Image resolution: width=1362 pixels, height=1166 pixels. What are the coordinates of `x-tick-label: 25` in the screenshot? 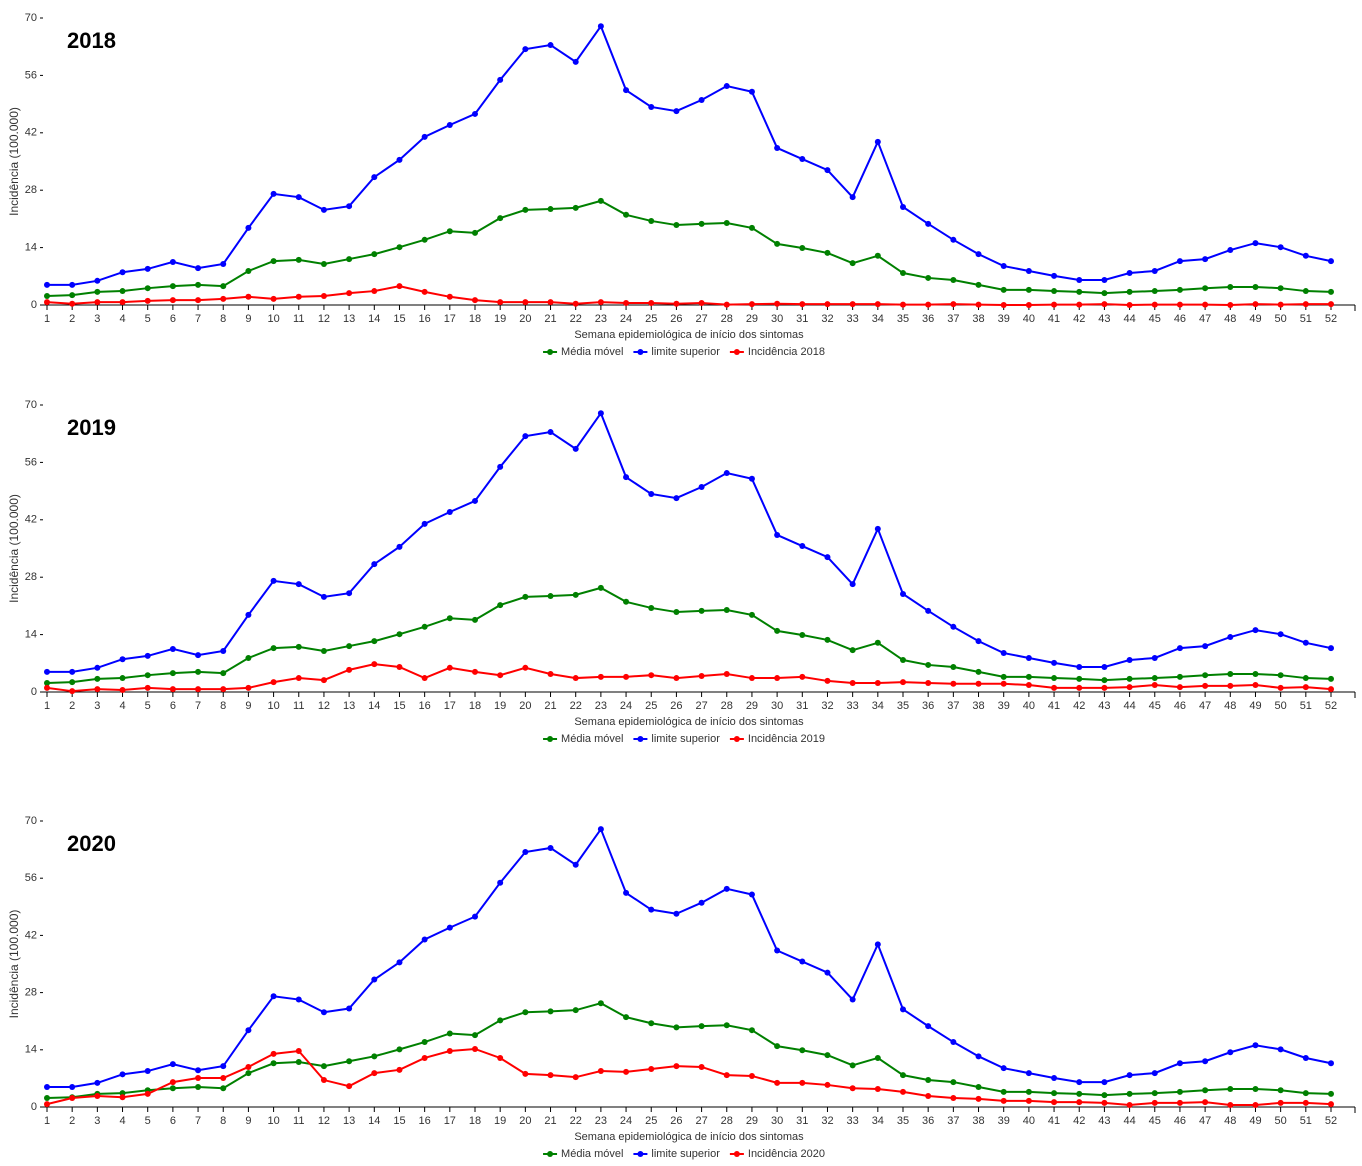 It's located at (651, 706).